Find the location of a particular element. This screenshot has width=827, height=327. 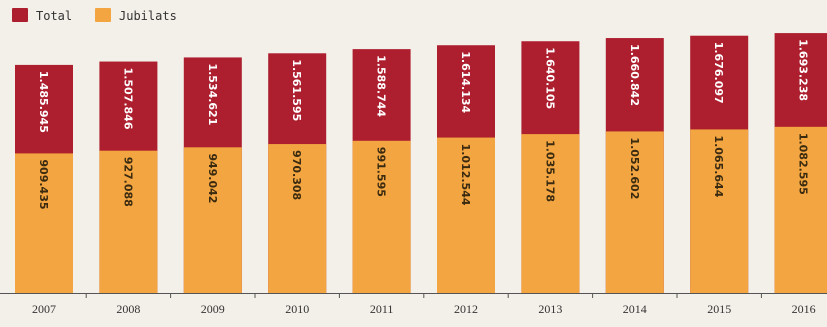

legend-item-jubilats-swatch is located at coordinates (103, 15).